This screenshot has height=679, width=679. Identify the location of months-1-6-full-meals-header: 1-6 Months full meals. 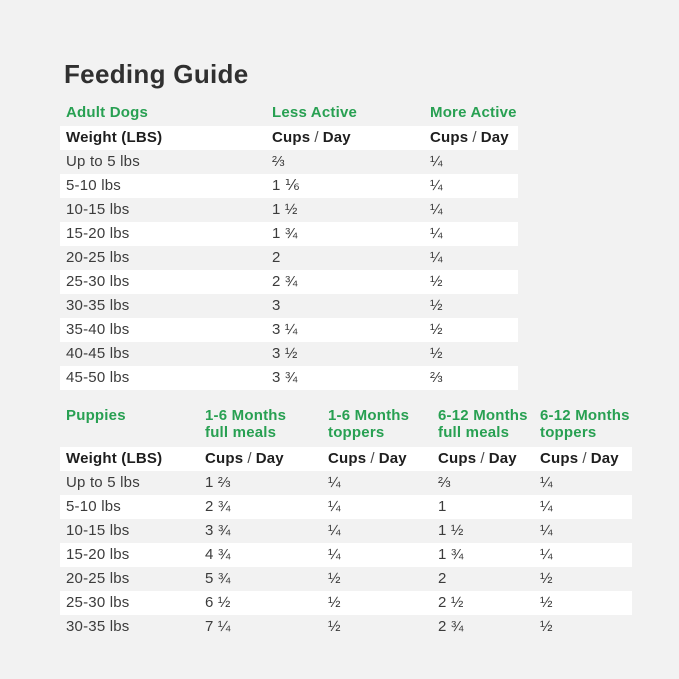
(246, 424).